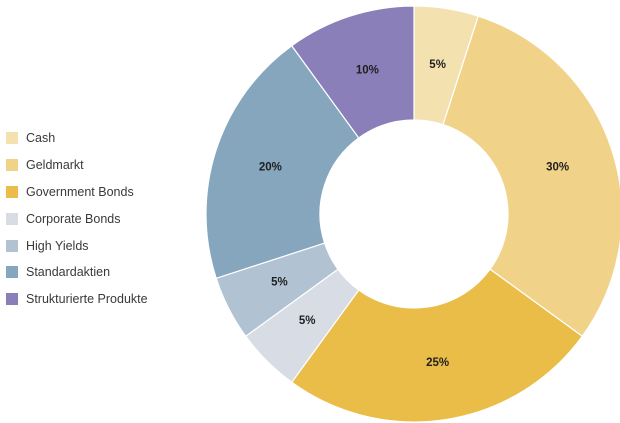 Image resolution: width=620 pixels, height=423 pixels. Describe the element at coordinates (352, 72) in the screenshot. I see `donut-slice-strukturierte-produkte` at that location.